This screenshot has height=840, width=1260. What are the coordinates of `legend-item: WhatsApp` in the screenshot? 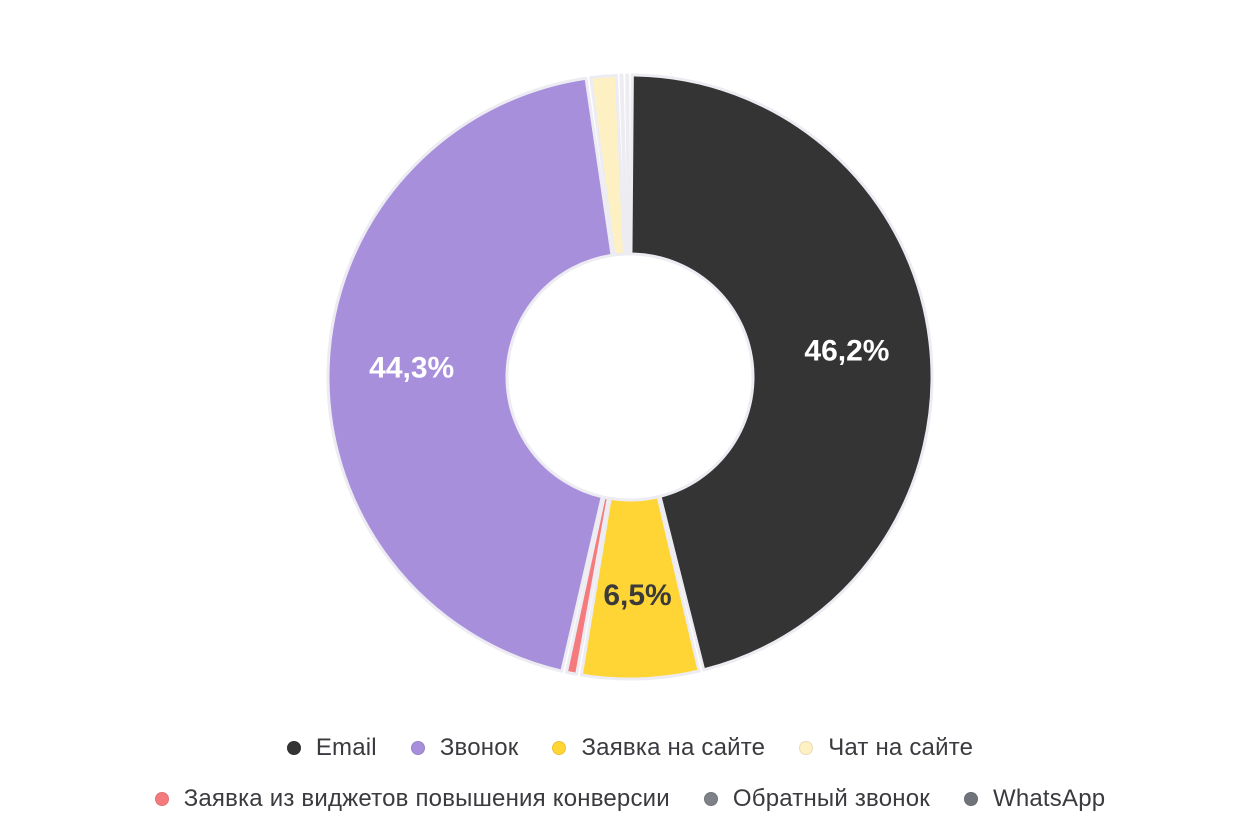 It's located at (1034, 799).